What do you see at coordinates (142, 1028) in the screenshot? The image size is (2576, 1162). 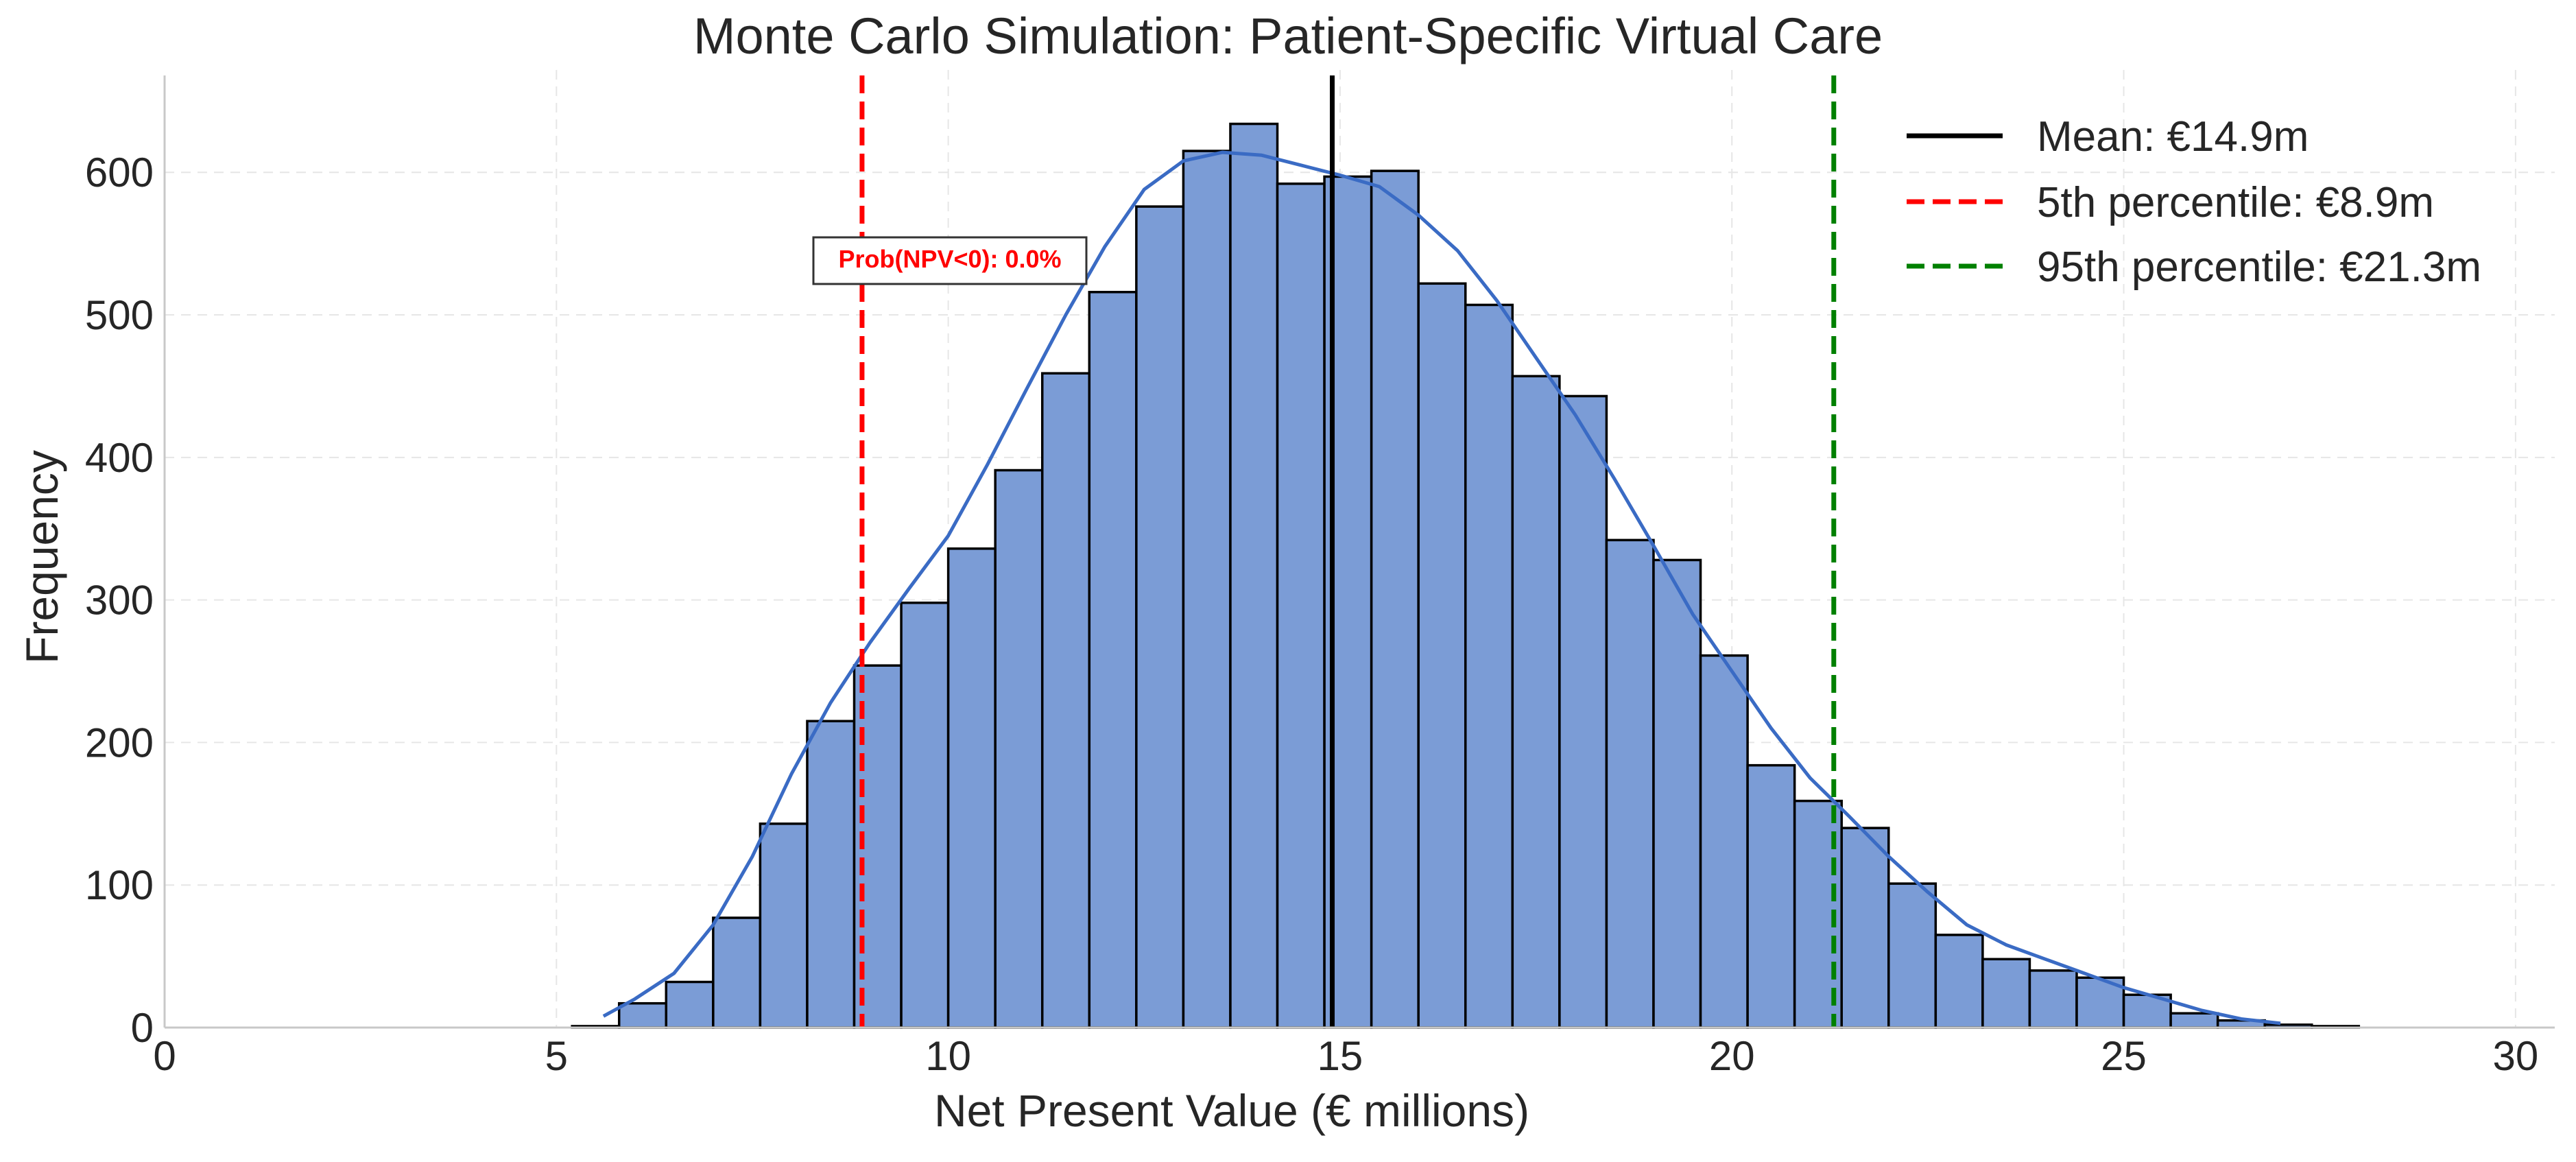 I see `y-tick-label: 0` at bounding box center [142, 1028].